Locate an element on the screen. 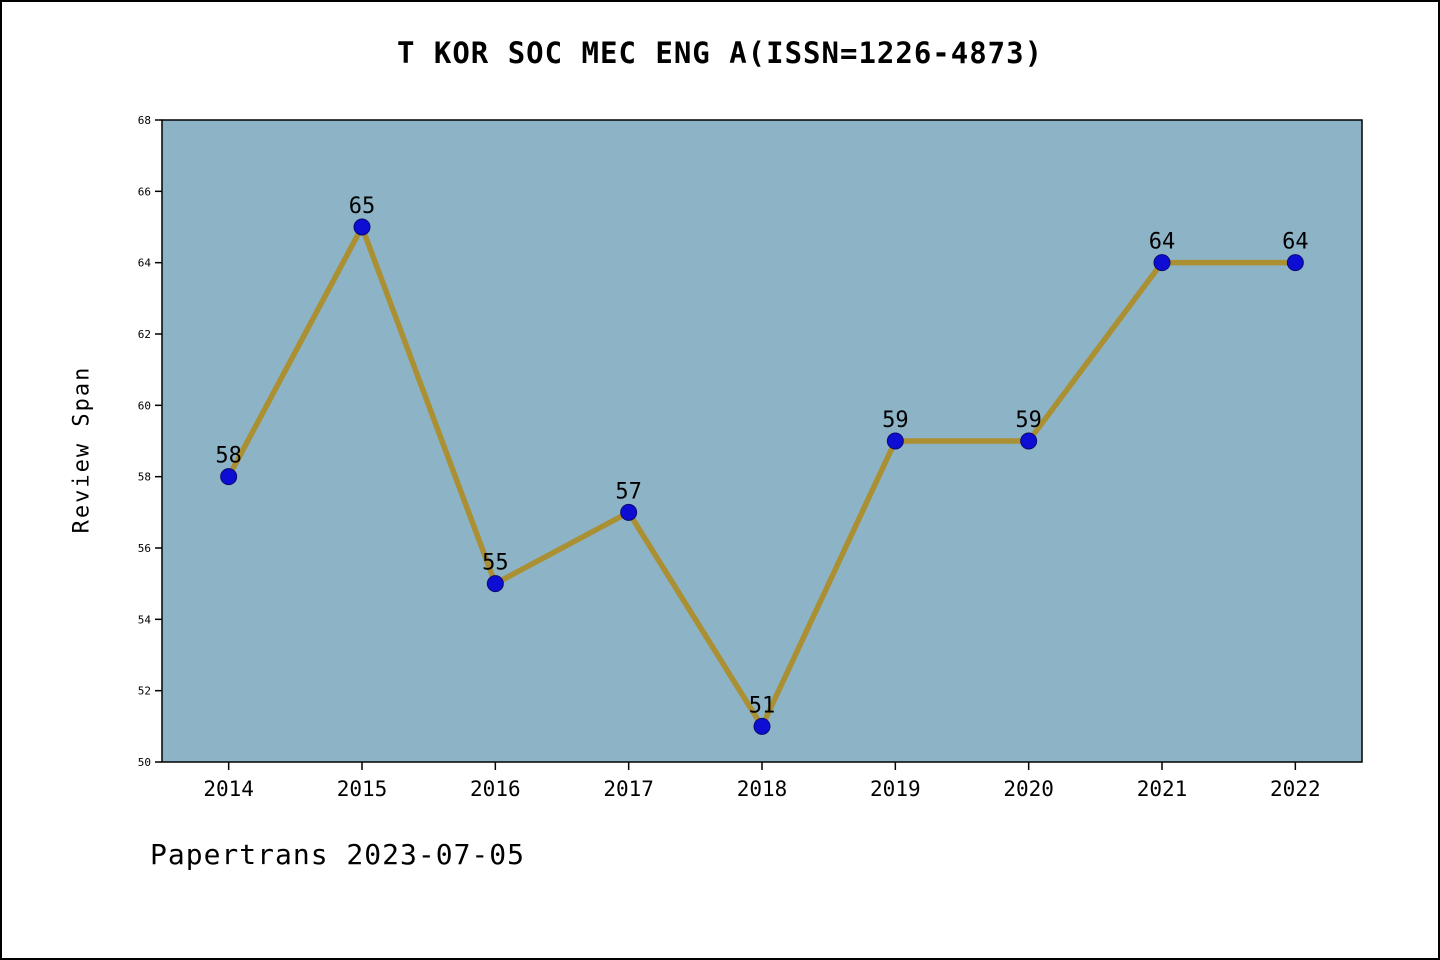  y-tick-label: 58 is located at coordinates (144, 477).